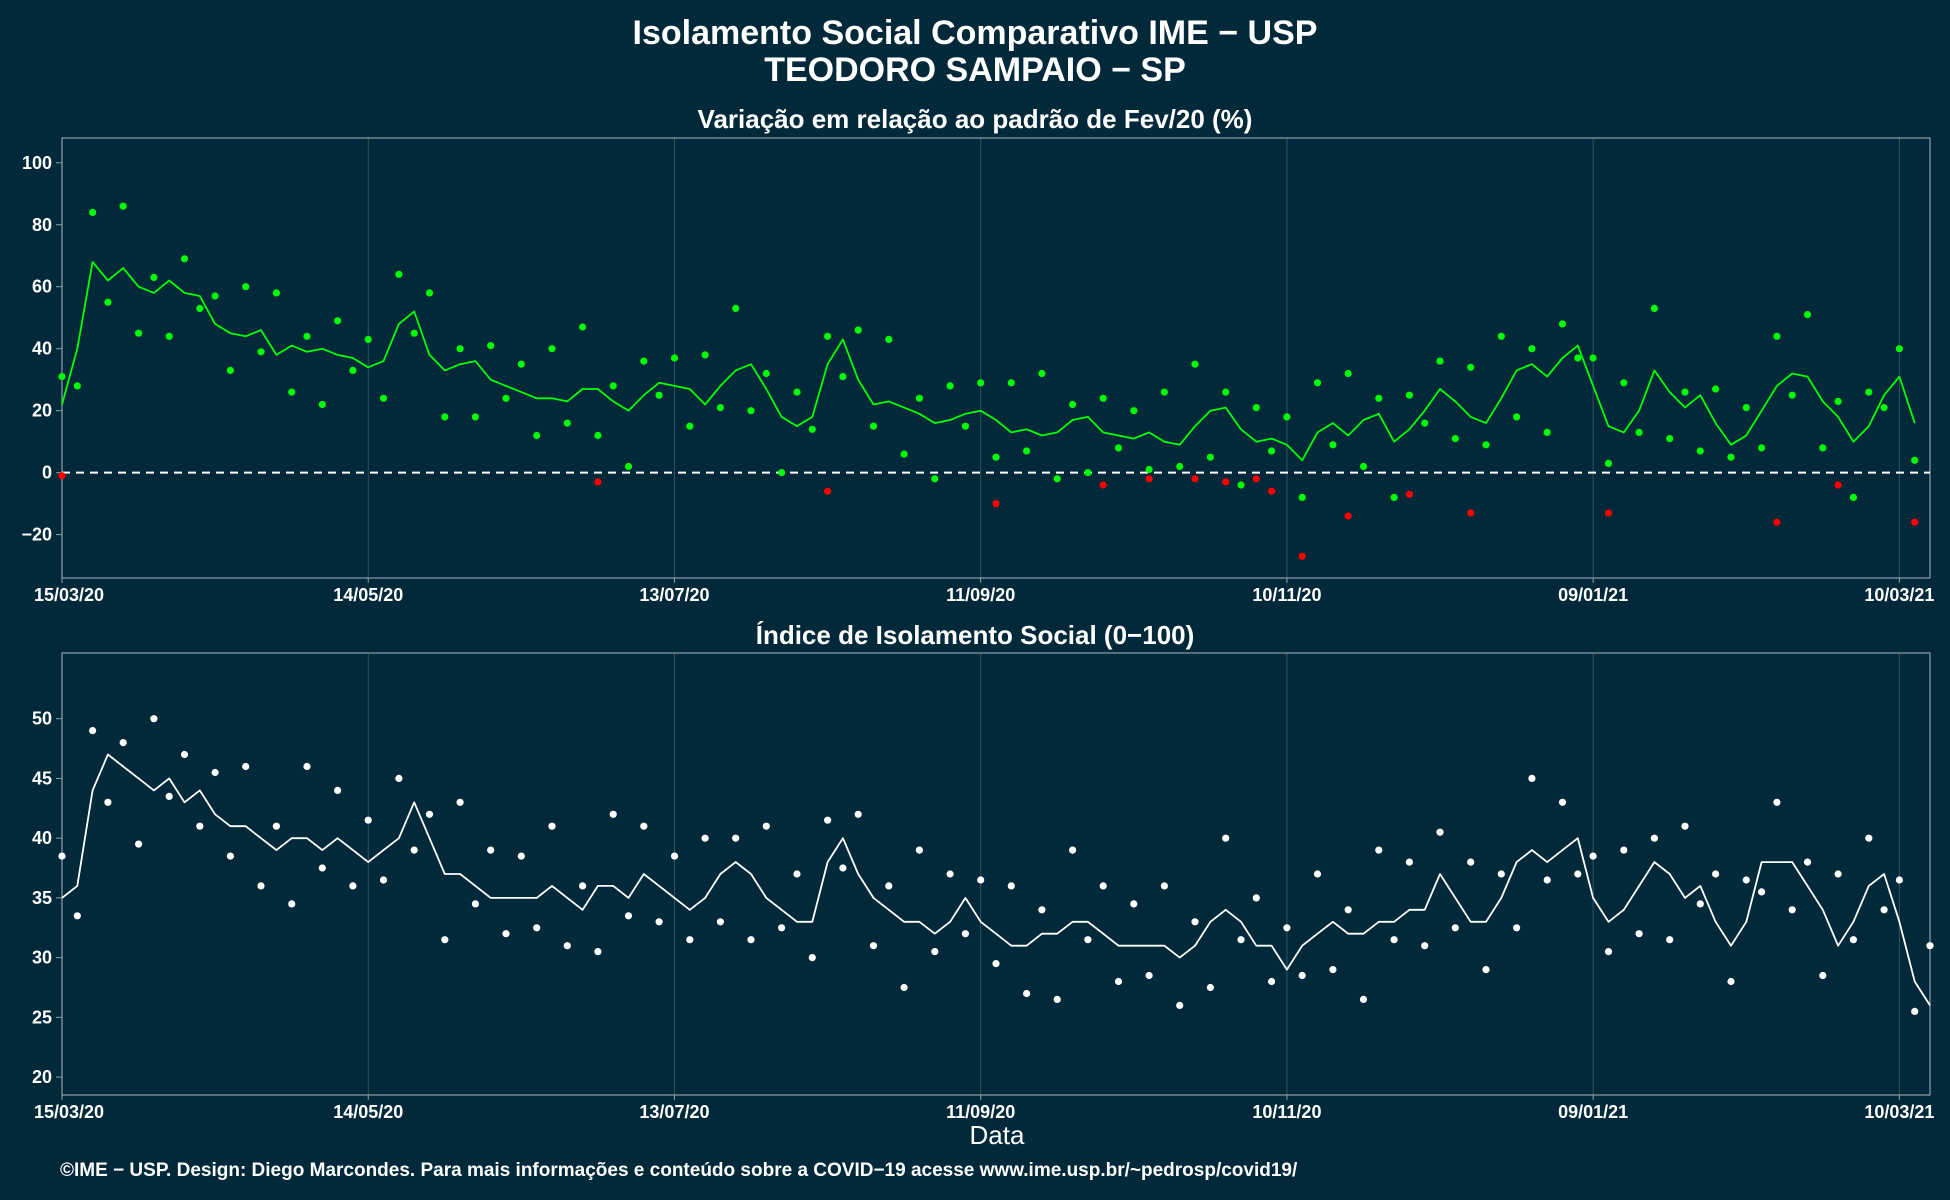 The height and width of the screenshot is (1200, 1950). I want to click on panel2-title: Índice de Isolamento Social (0−100), so click(975, 635).